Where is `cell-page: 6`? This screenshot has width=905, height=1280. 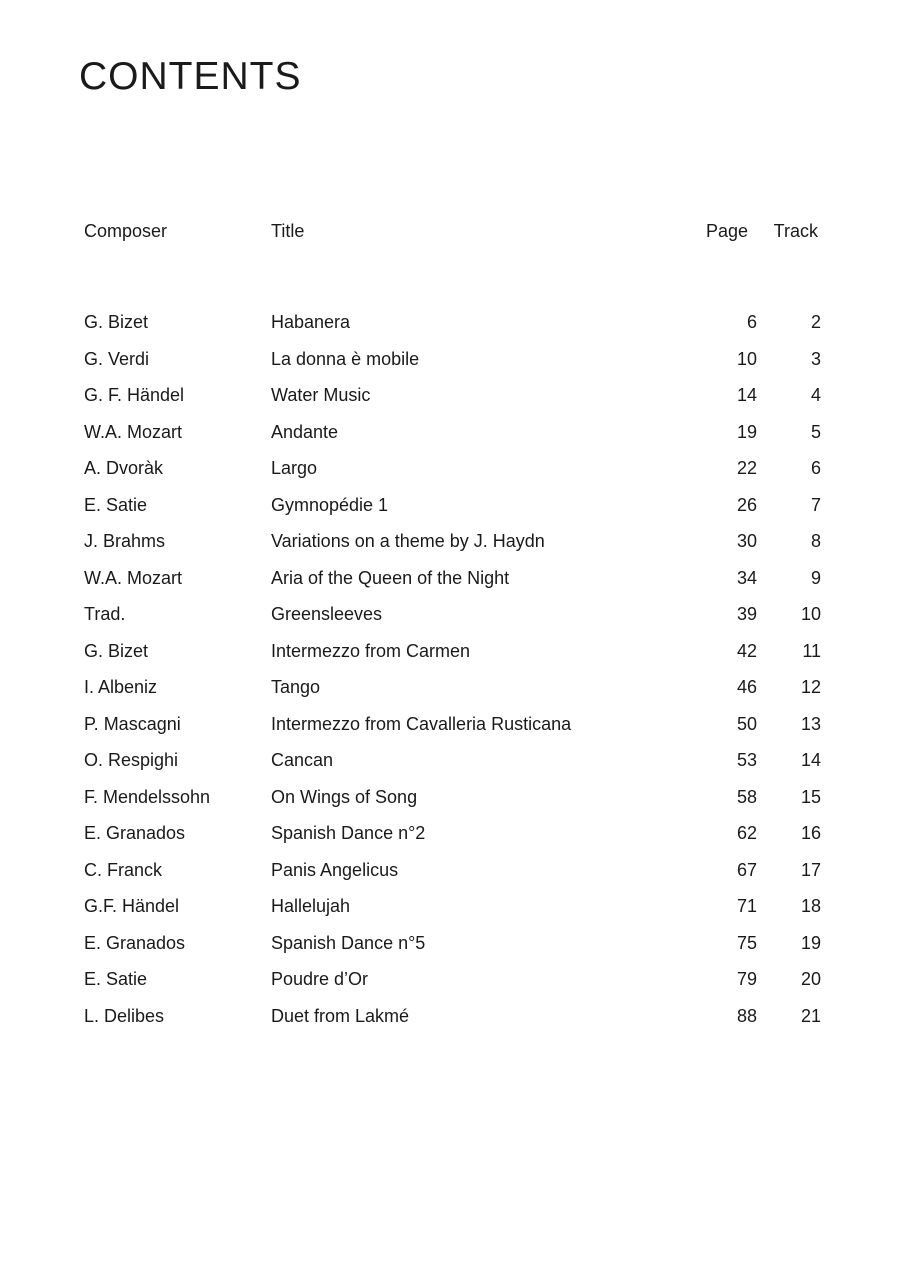 cell-page: 6 is located at coordinates (751, 322).